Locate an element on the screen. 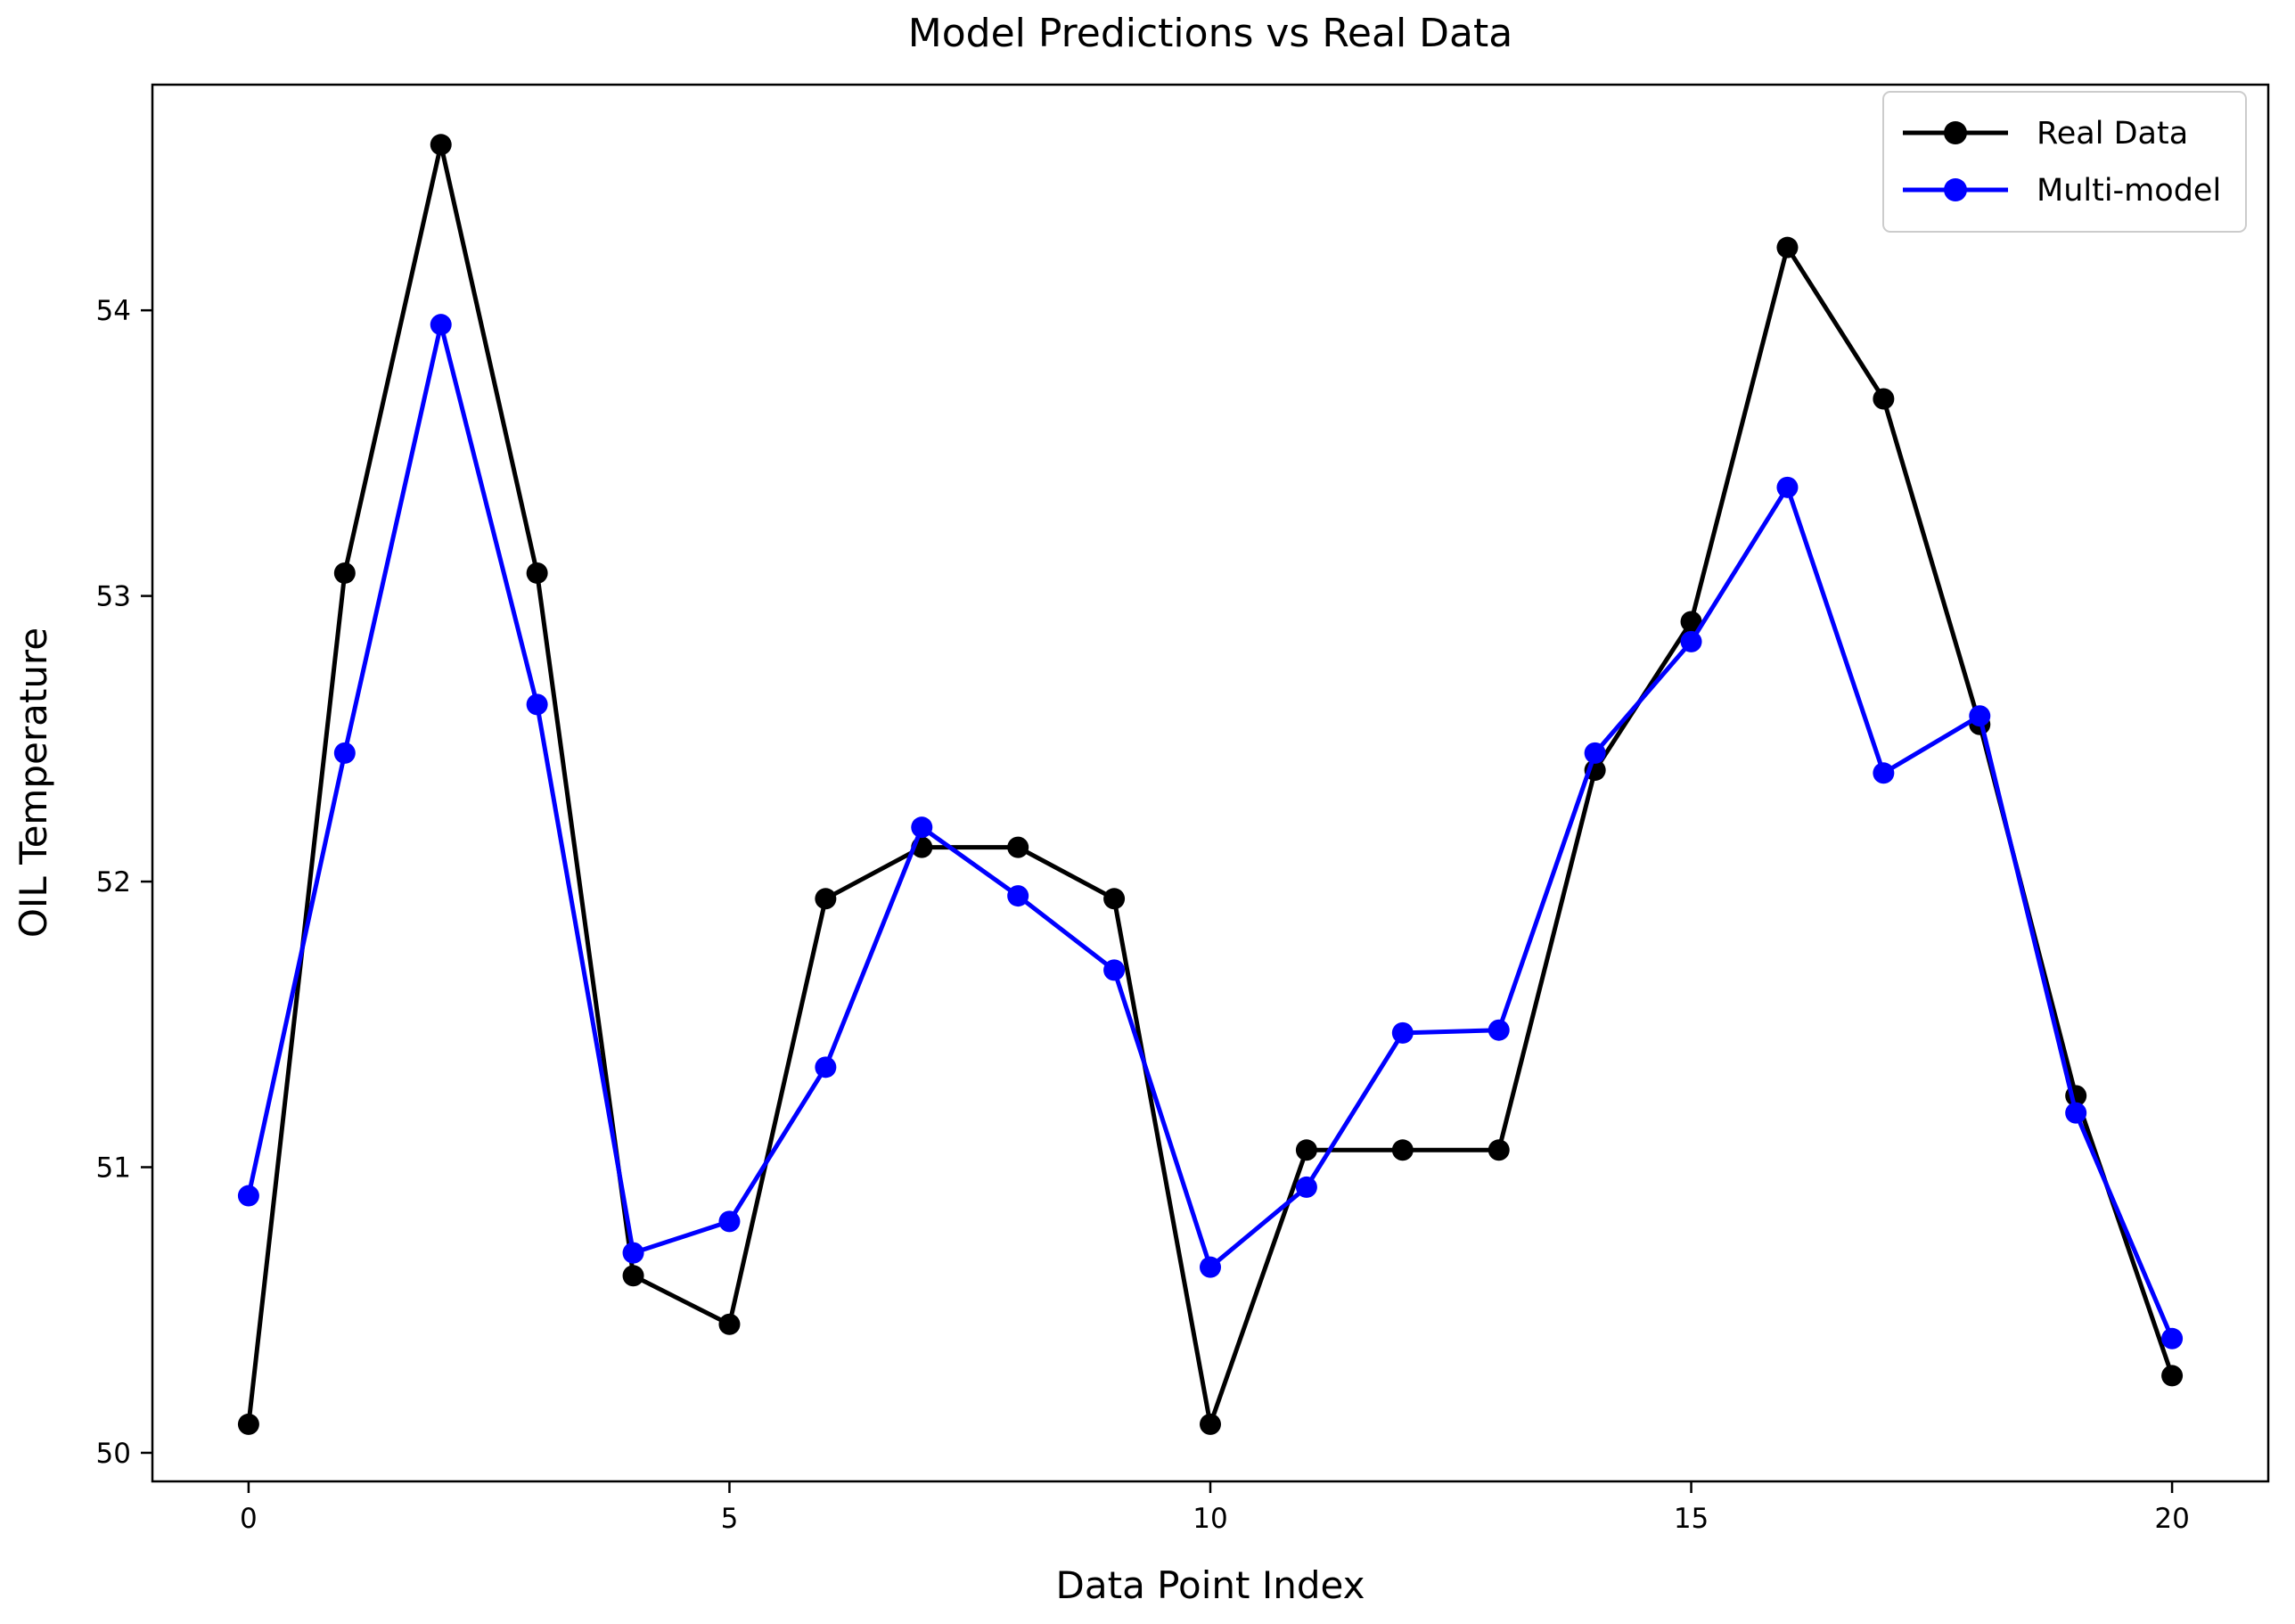  x-tick-label: 15 is located at coordinates (1691, 1519).